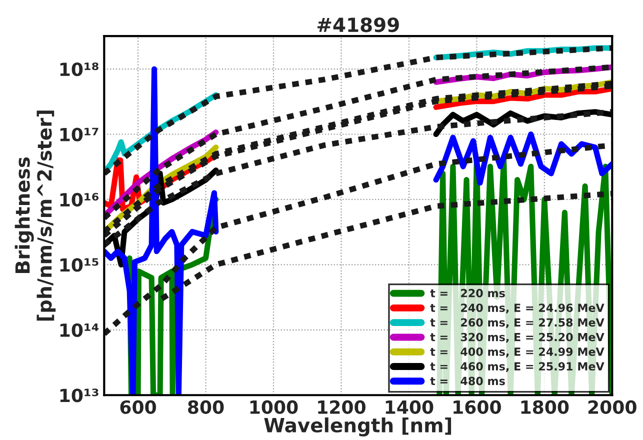  I want to click on legend-label: t = 260 ms, E = 27.58 MeV, so click(517, 323).